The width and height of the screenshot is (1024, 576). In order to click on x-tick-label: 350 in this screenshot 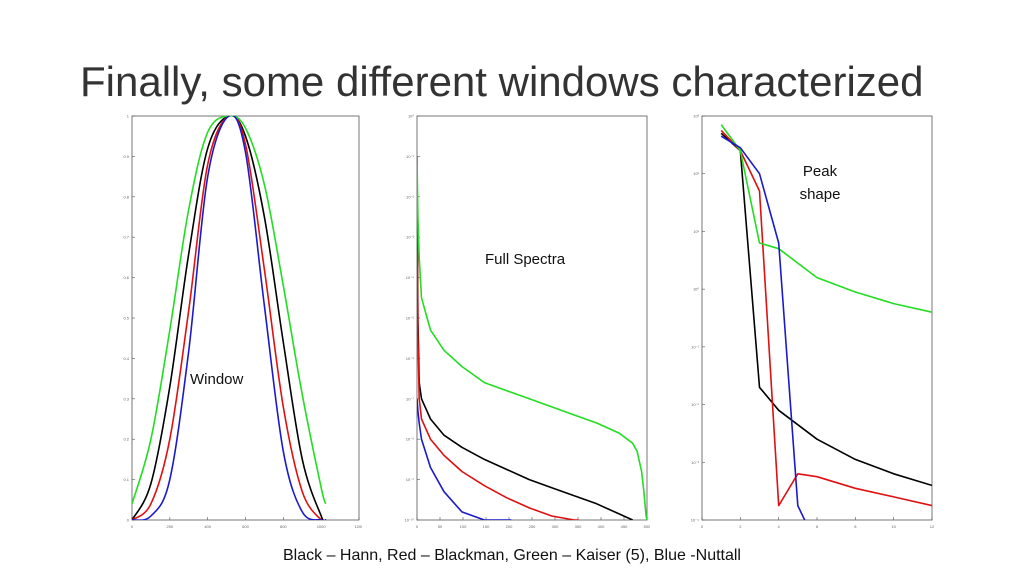, I will do `click(578, 526)`.